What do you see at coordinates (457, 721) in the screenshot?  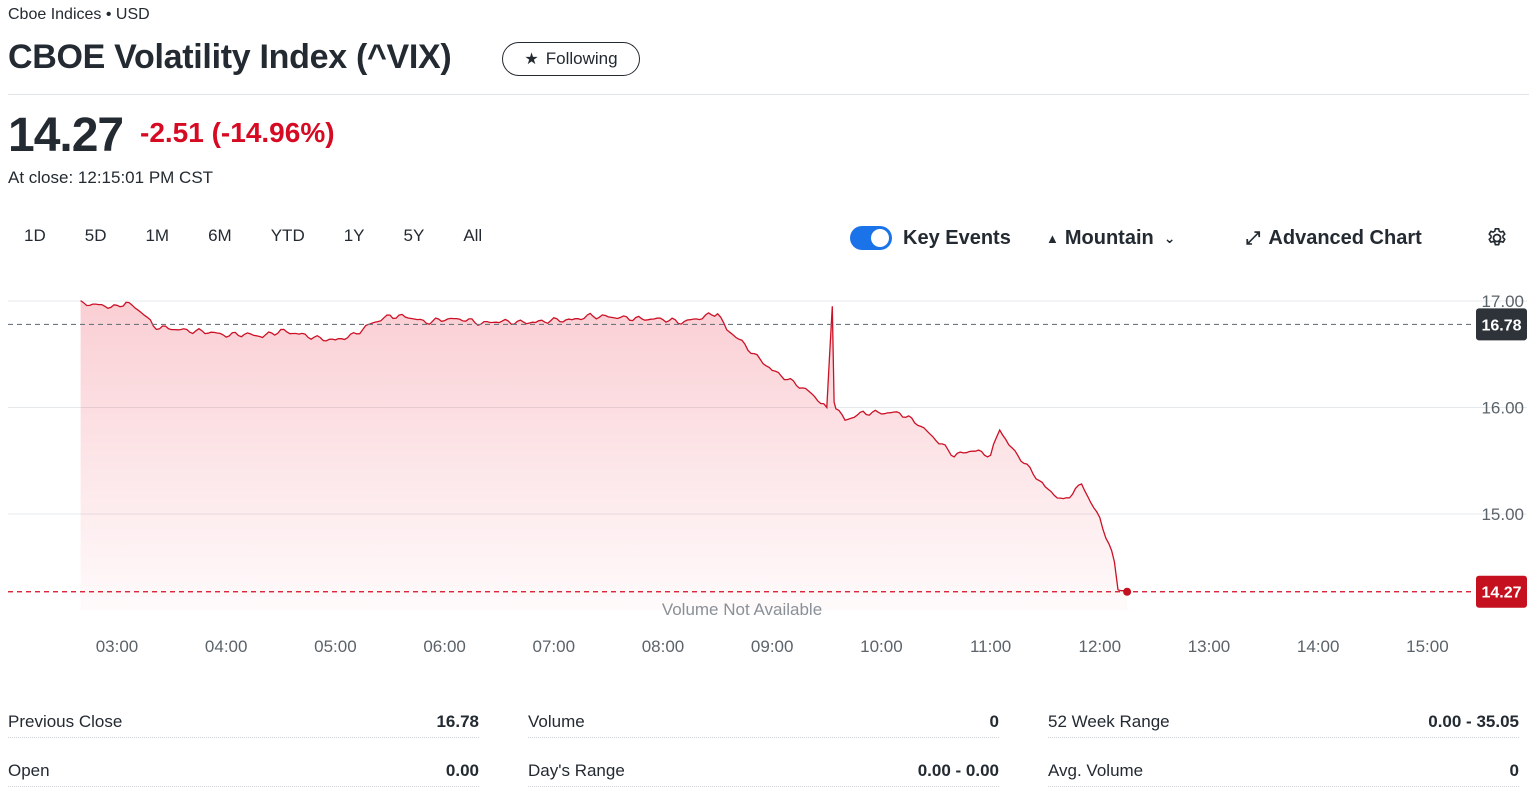 I see `stat-value: 16.78` at bounding box center [457, 721].